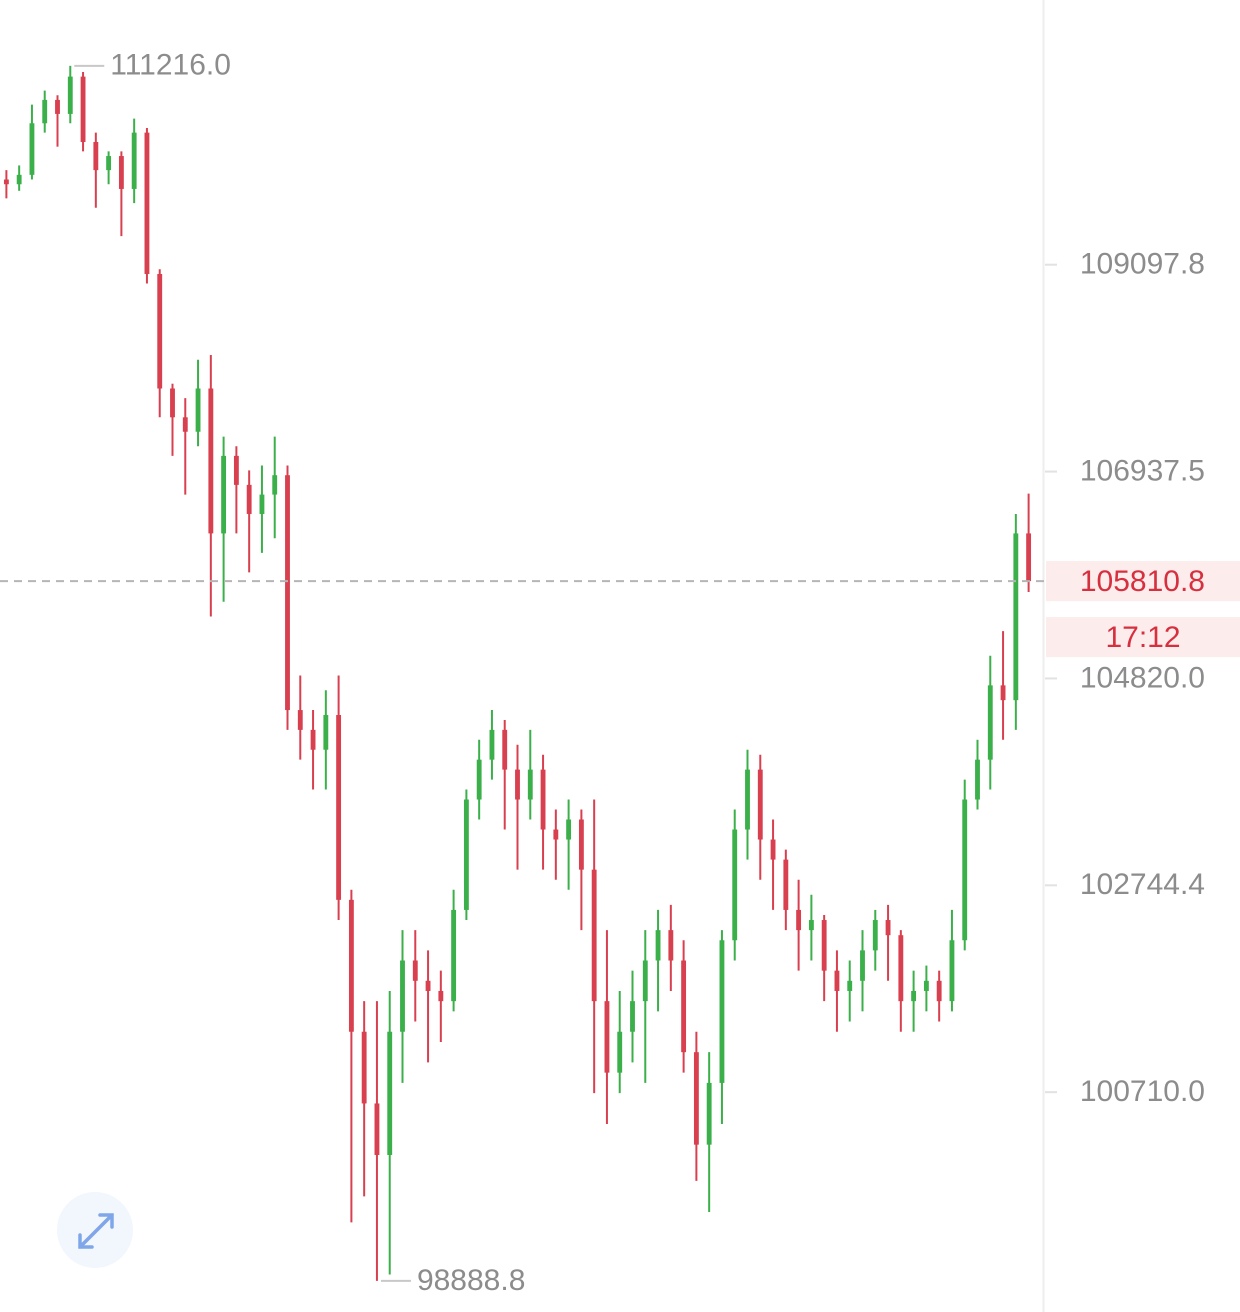 The height and width of the screenshot is (1312, 1240). I want to click on expand-button, so click(95, 1230).